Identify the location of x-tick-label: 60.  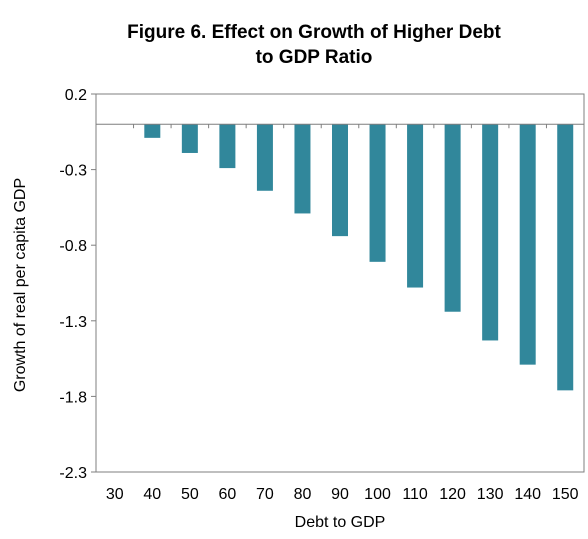
(227, 494).